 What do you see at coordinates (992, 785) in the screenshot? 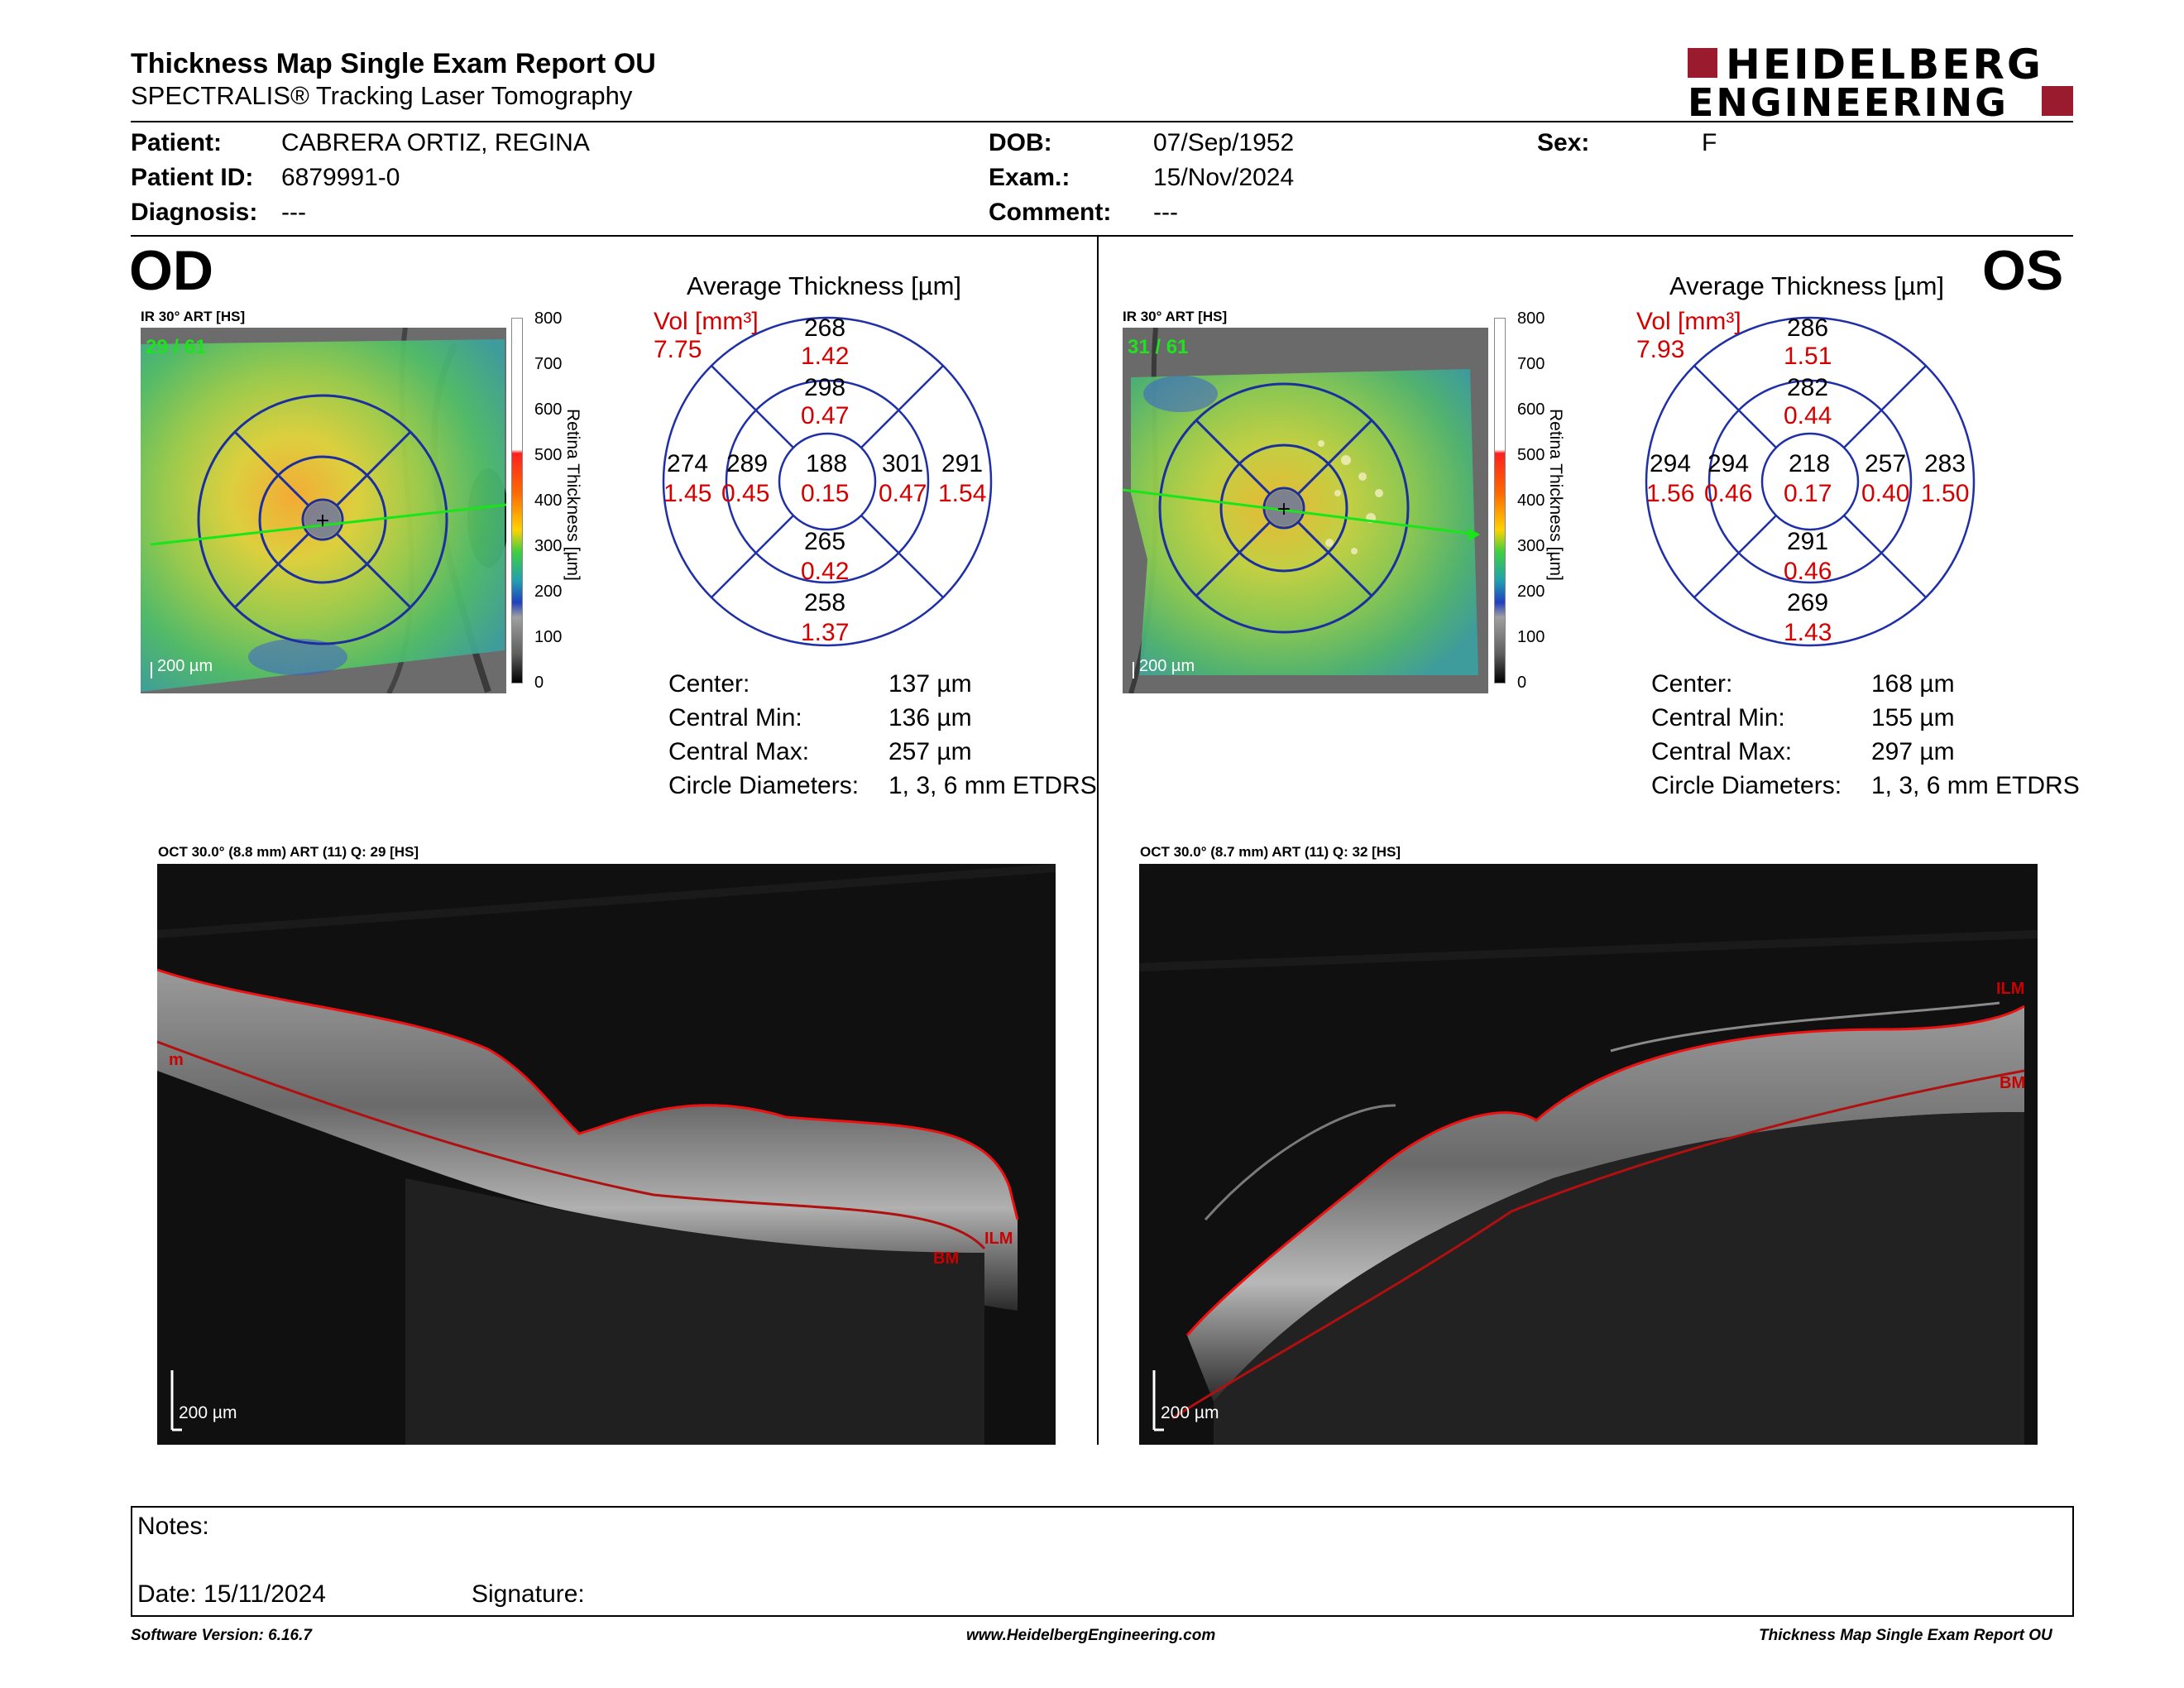
I see `od-stat-diam: 1, 3, 6 mm ETDRS` at bounding box center [992, 785].